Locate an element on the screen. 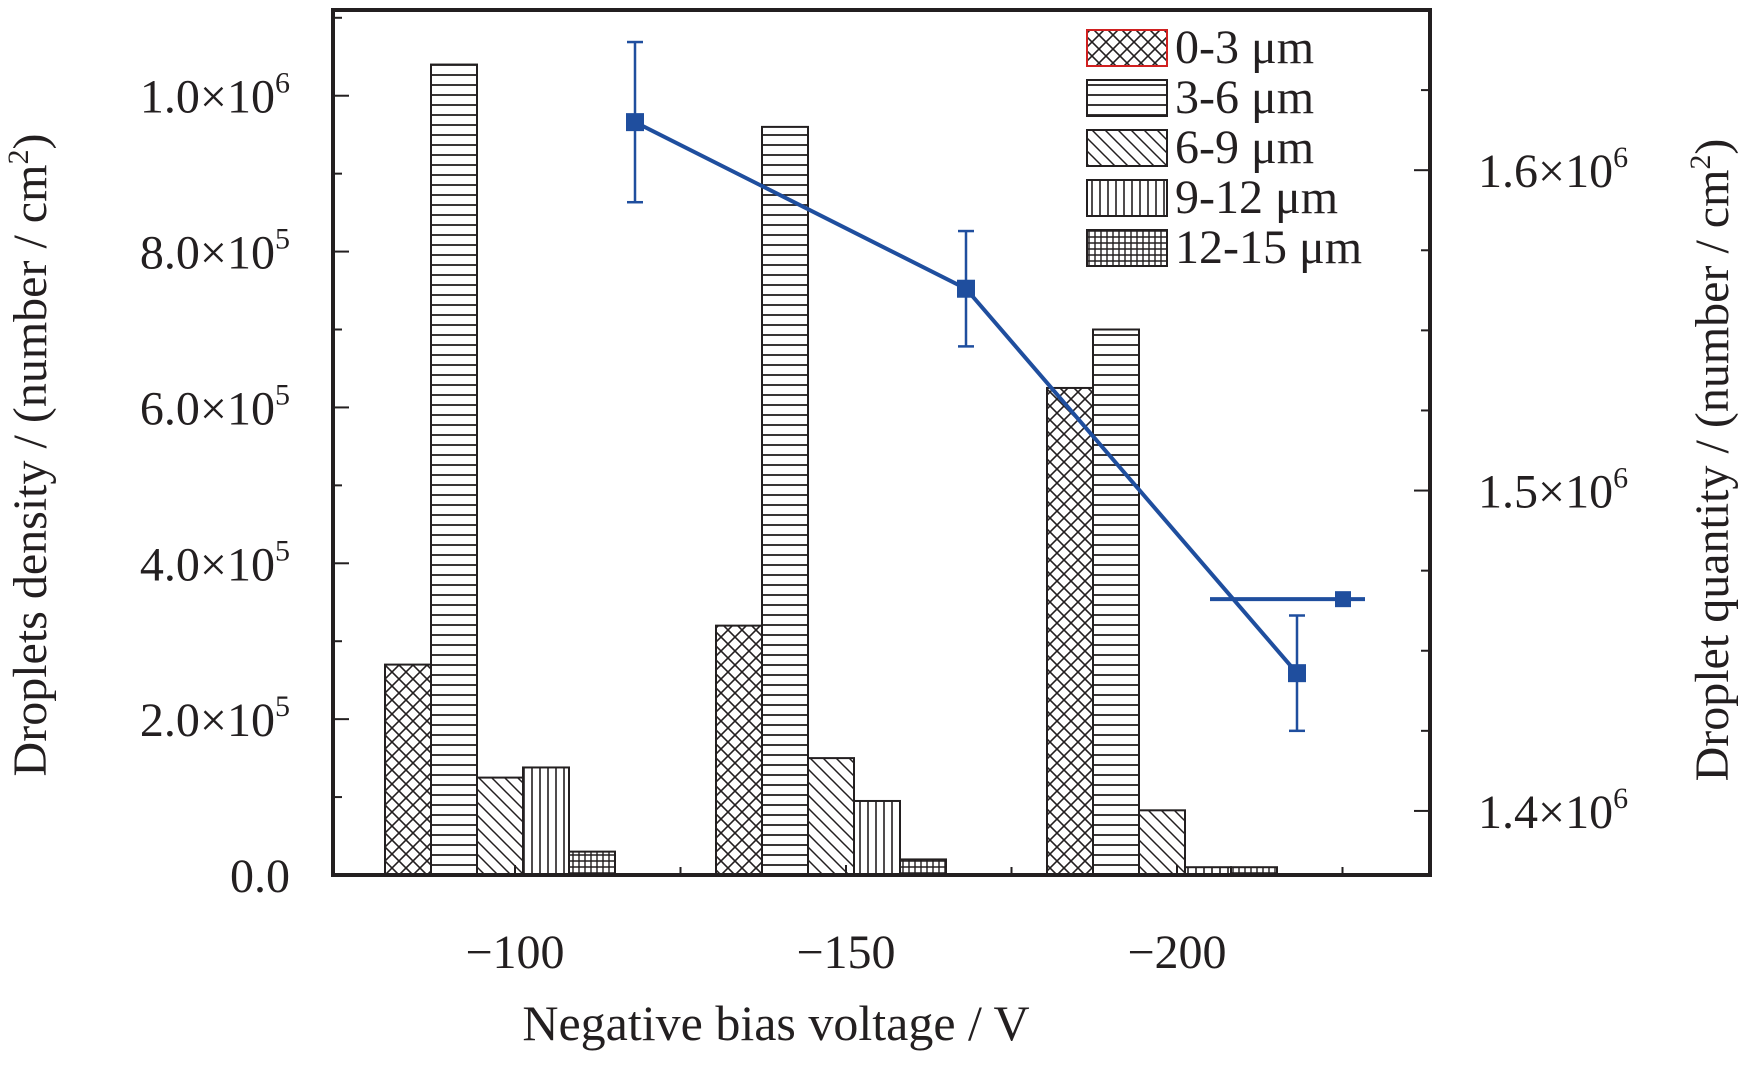  legend-label: 0-3 μm is located at coordinates (1244, 47).